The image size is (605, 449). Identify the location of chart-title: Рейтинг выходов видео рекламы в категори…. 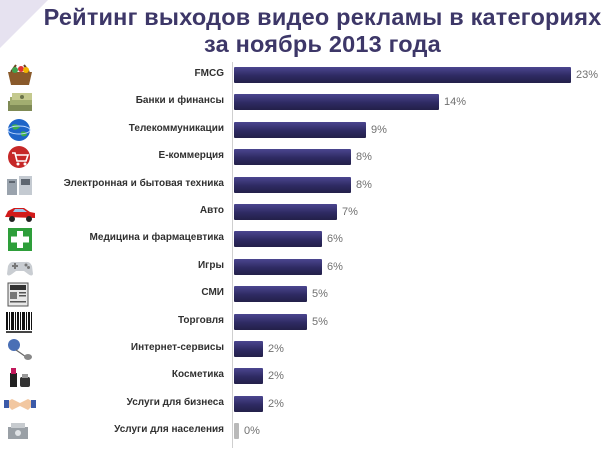
(322, 31).